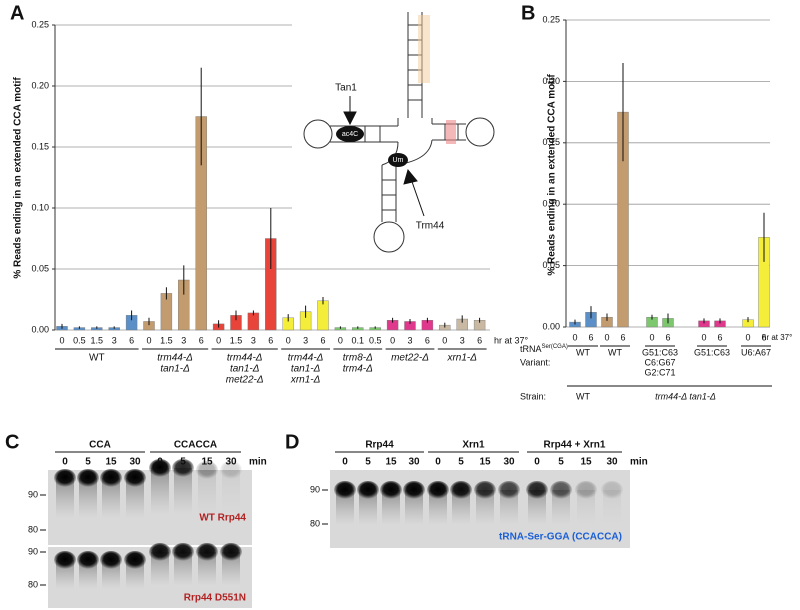 The width and height of the screenshot is (800, 610). What do you see at coordinates (756, 352) in the screenshot?
I see `variant-label: U6:A67` at bounding box center [756, 352].